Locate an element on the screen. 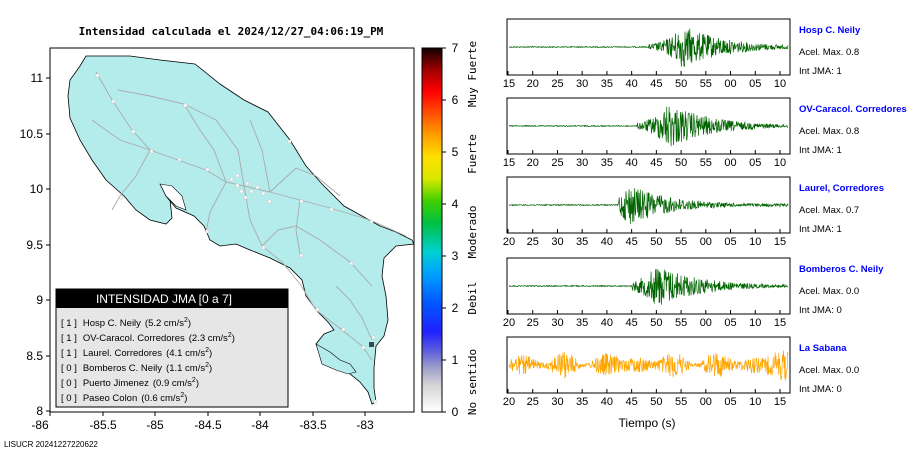  seismogram-xlabel: Tiempo (s) is located at coordinates (647, 423).